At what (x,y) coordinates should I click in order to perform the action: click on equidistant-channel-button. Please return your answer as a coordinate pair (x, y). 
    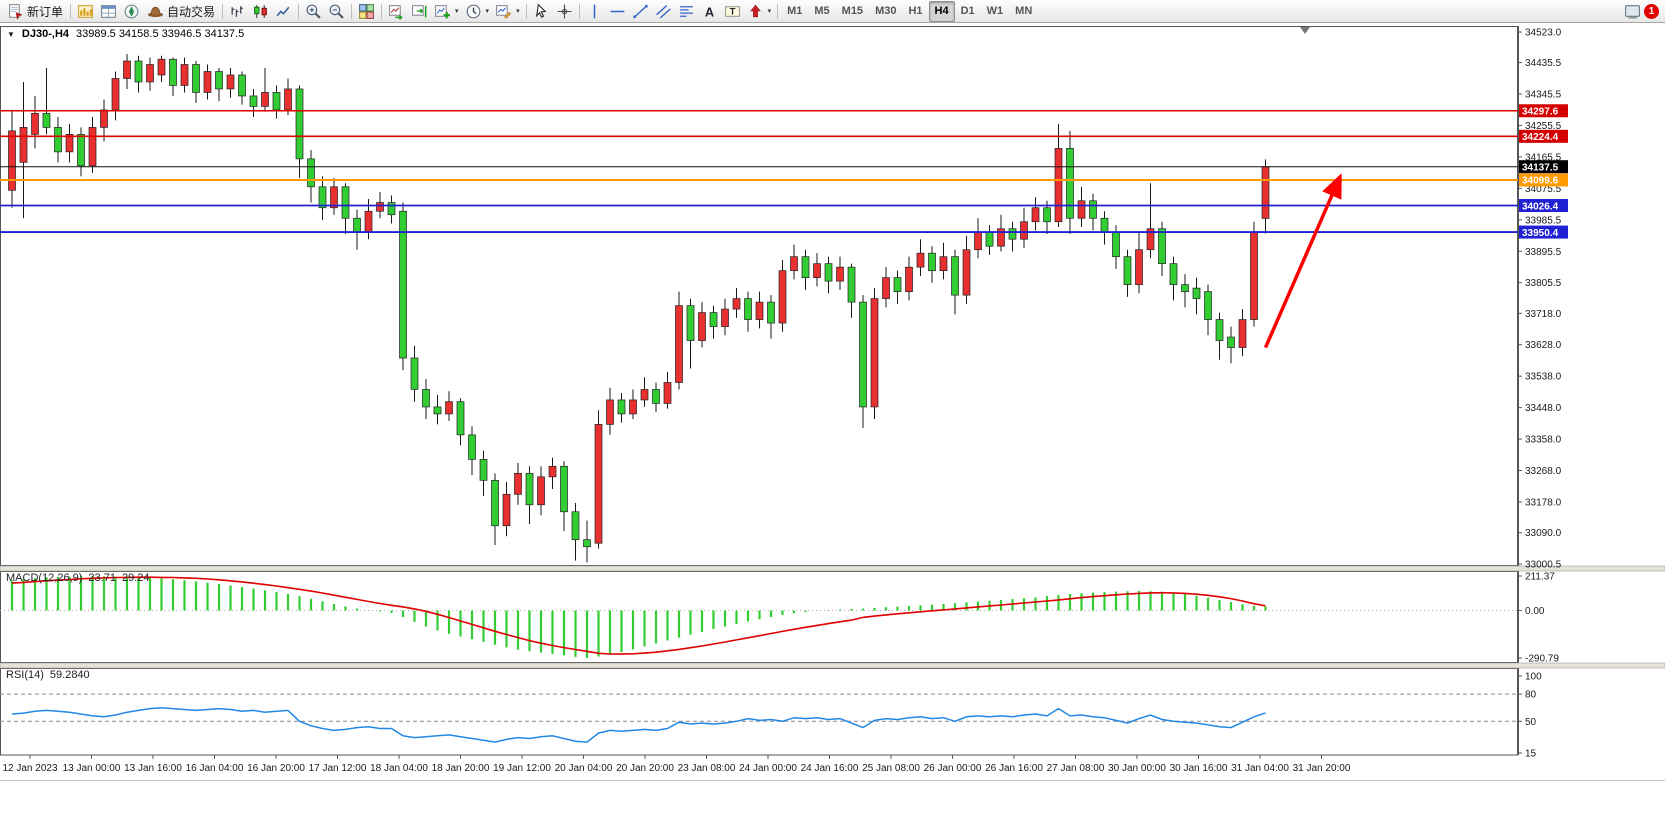
    Looking at the image, I should click on (663, 11).